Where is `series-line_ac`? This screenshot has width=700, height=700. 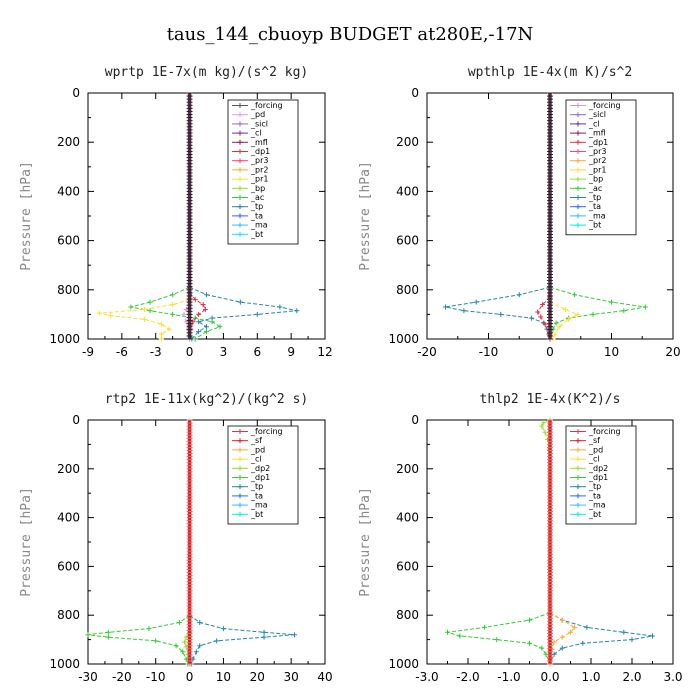
series-line_ac is located at coordinates (597, 313).